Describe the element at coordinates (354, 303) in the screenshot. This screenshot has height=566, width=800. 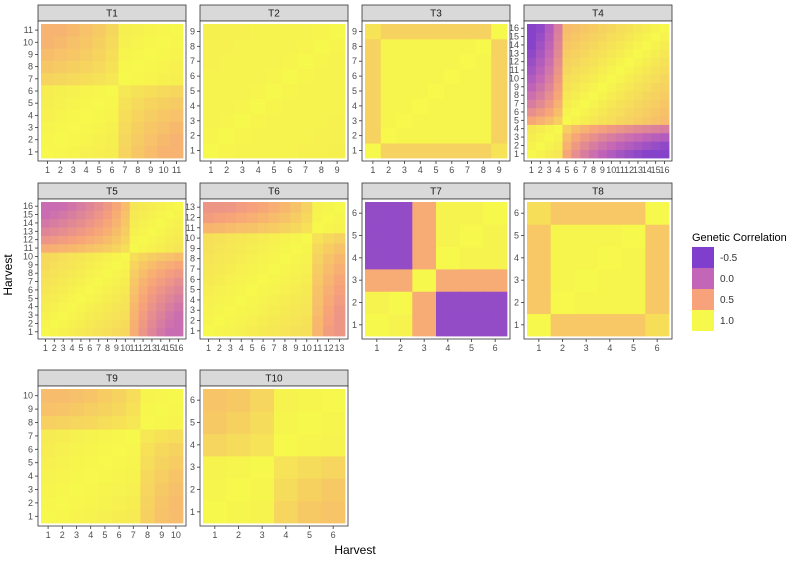
I see `y-tick-label: 2` at that location.